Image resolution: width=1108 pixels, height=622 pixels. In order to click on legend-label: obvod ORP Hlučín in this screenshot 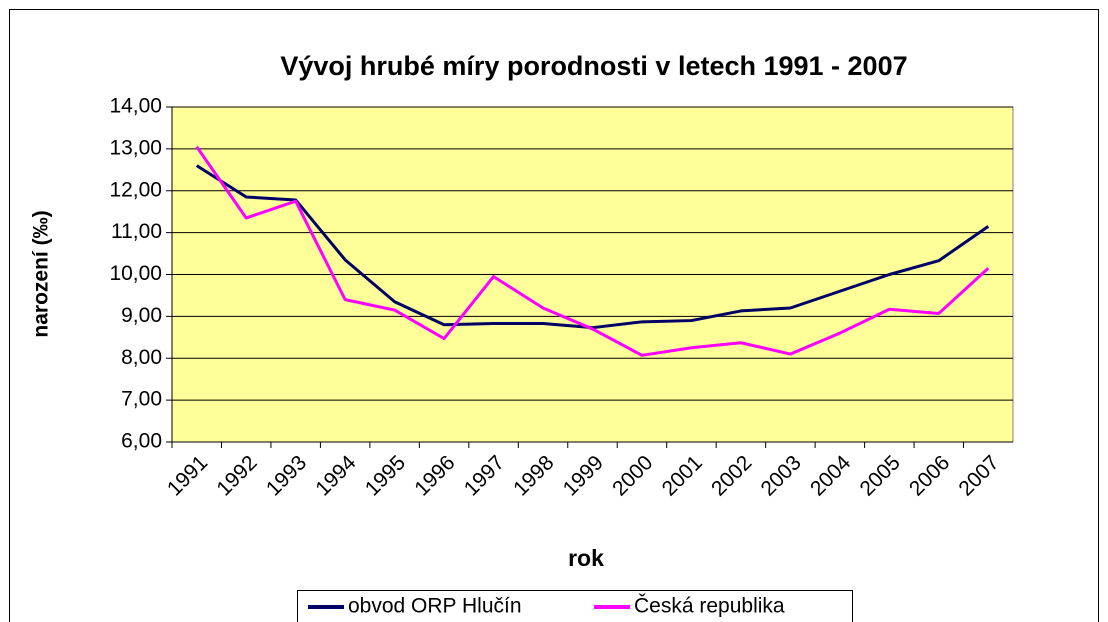, I will do `click(435, 606)`.